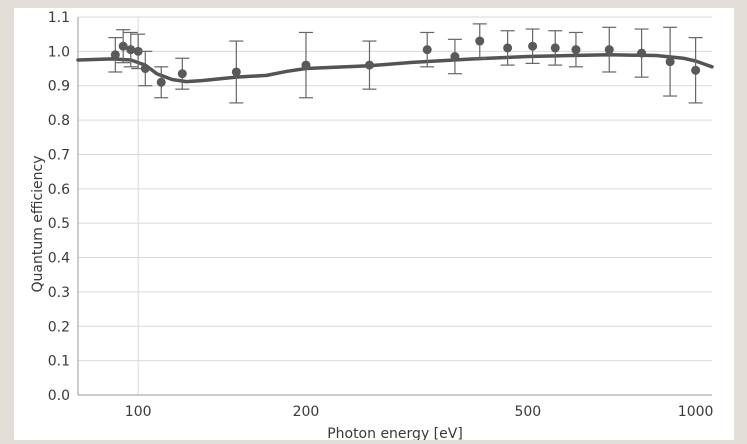 Image resolution: width=747 pixels, height=444 pixels. What do you see at coordinates (696, 412) in the screenshot?
I see `x-tick-label: 1000` at bounding box center [696, 412].